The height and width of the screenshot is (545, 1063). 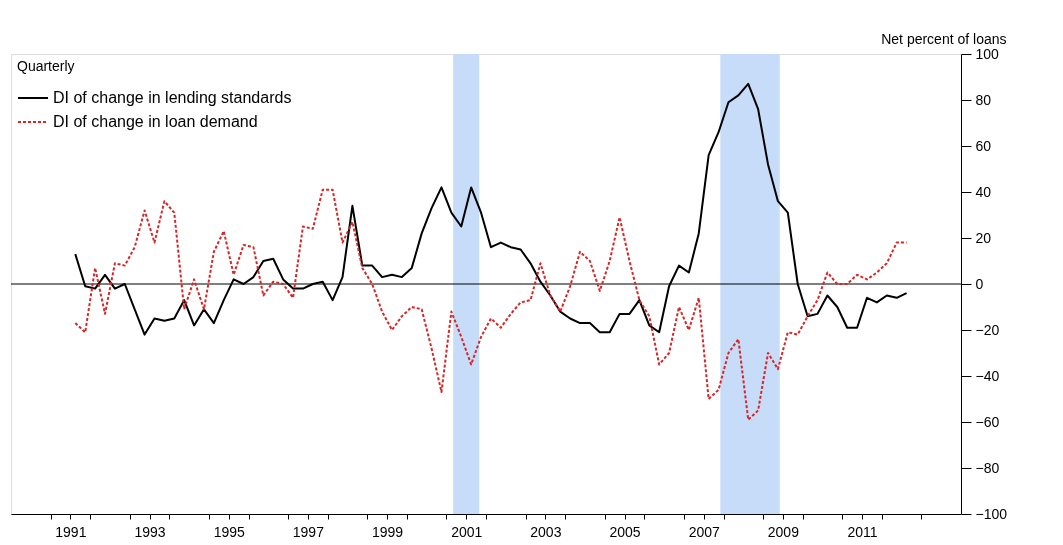 I want to click on x-tick-label: 1995, so click(x=229, y=531).